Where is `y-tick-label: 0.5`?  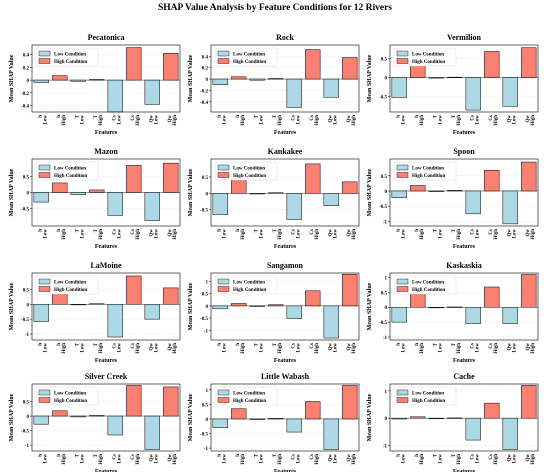
y-tick-label: 0.5 is located at coordinates (384, 177).